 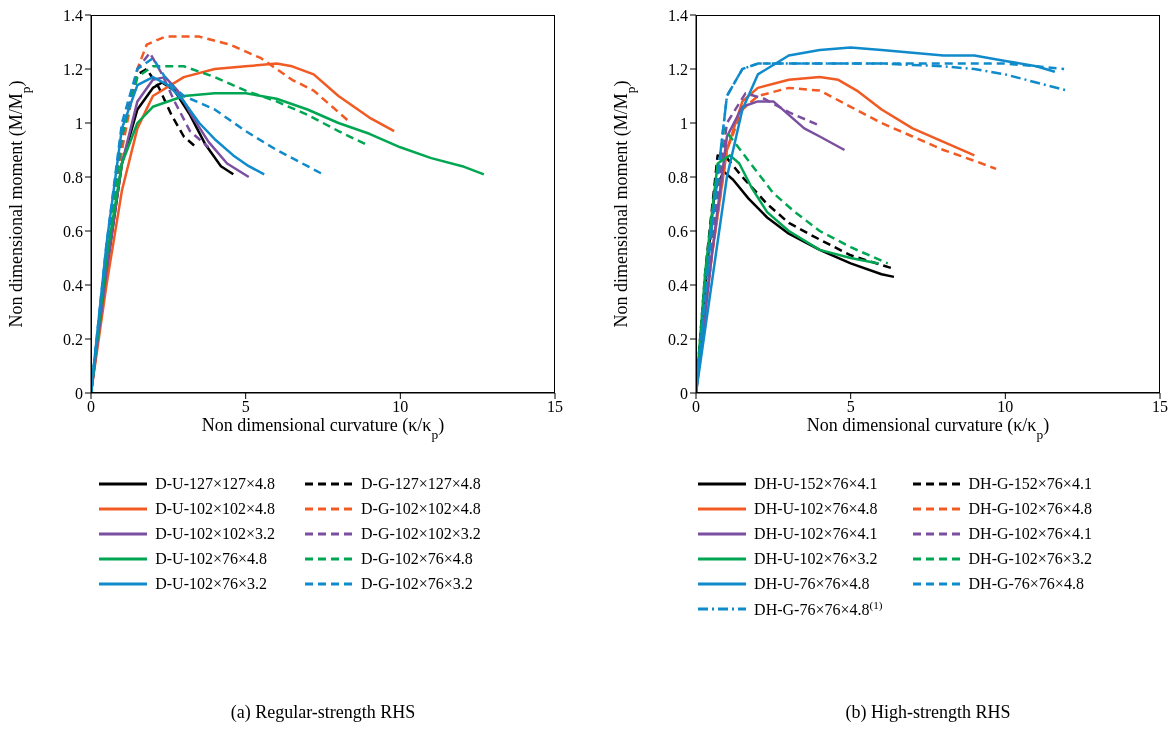 What do you see at coordinates (421, 483) in the screenshot?
I see `legend-label: D-G-127×127×4.8` at bounding box center [421, 483].